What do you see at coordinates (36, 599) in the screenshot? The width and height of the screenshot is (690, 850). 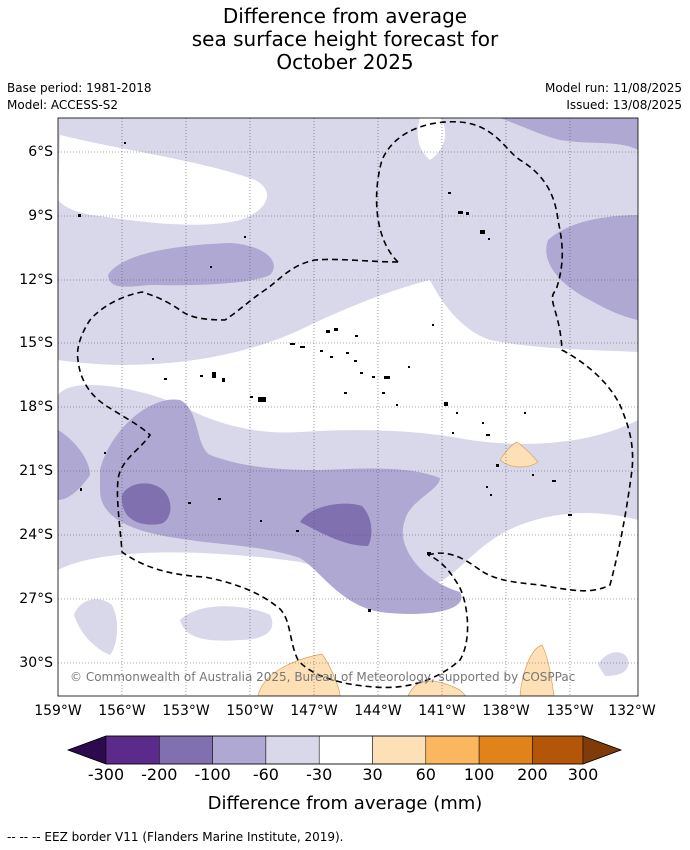 I see `lat-tick-27s: 27°S` at bounding box center [36, 599].